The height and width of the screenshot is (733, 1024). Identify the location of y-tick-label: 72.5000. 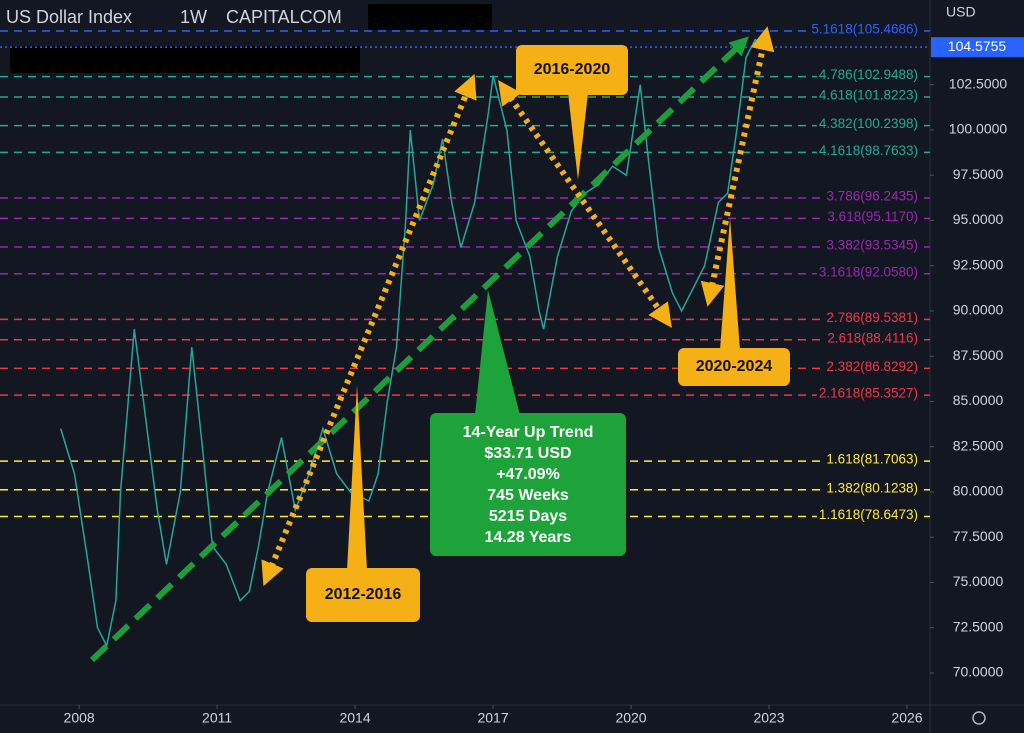
(978, 626).